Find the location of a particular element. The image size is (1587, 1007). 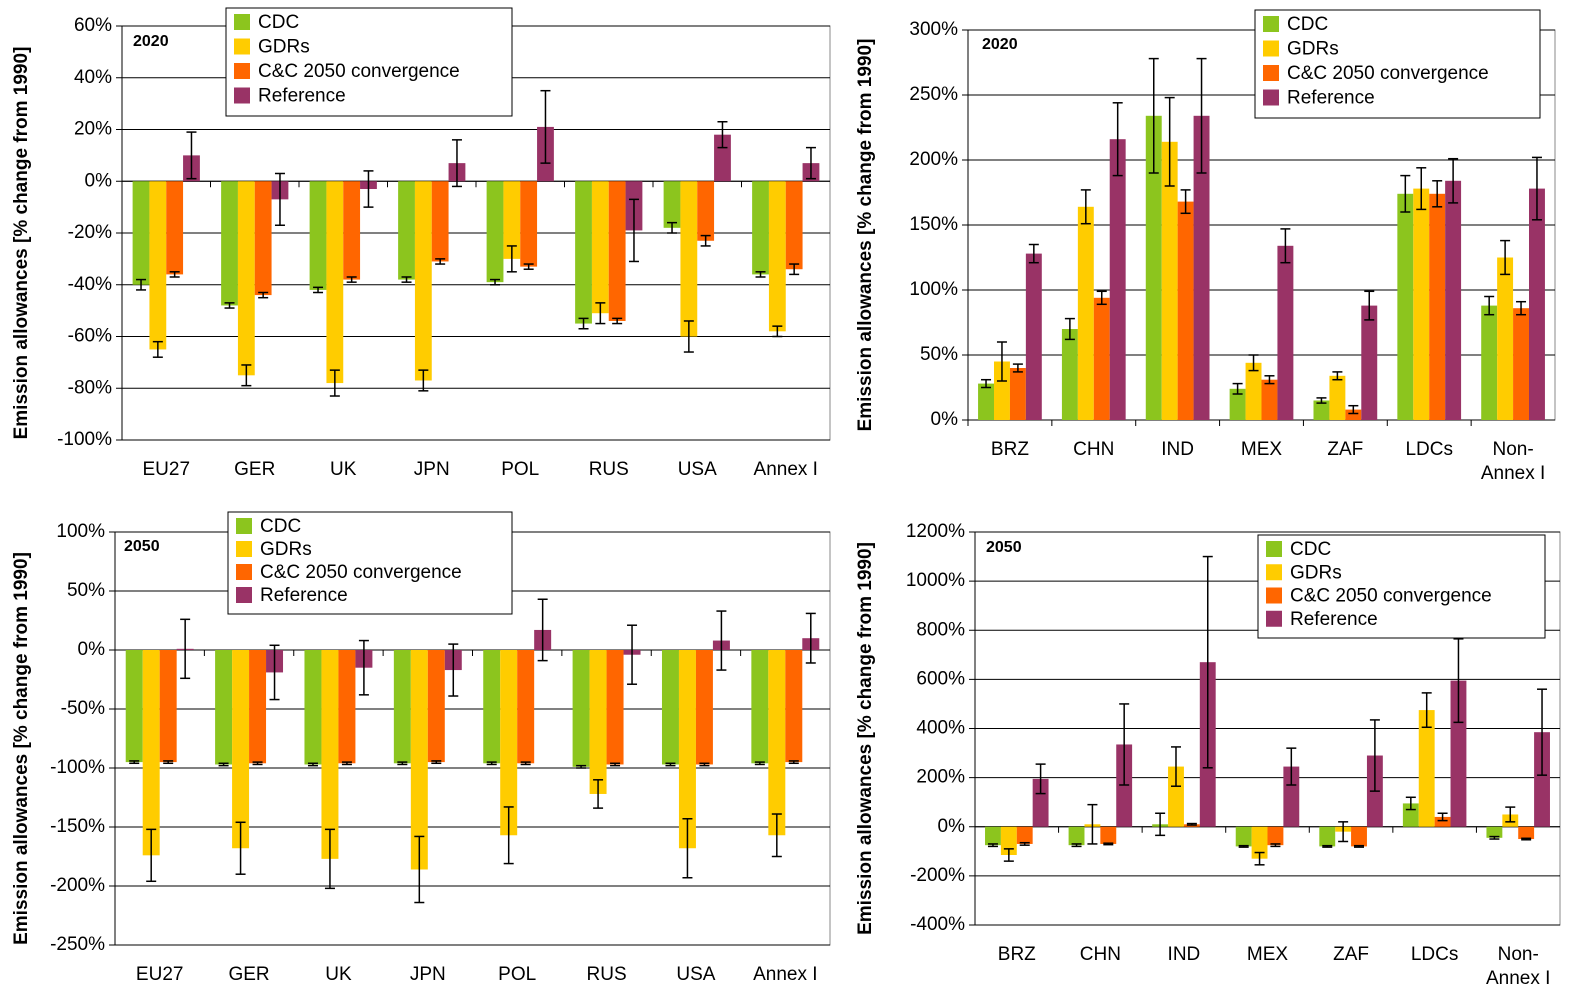

x-tick-label: UK is located at coordinates (338, 974).